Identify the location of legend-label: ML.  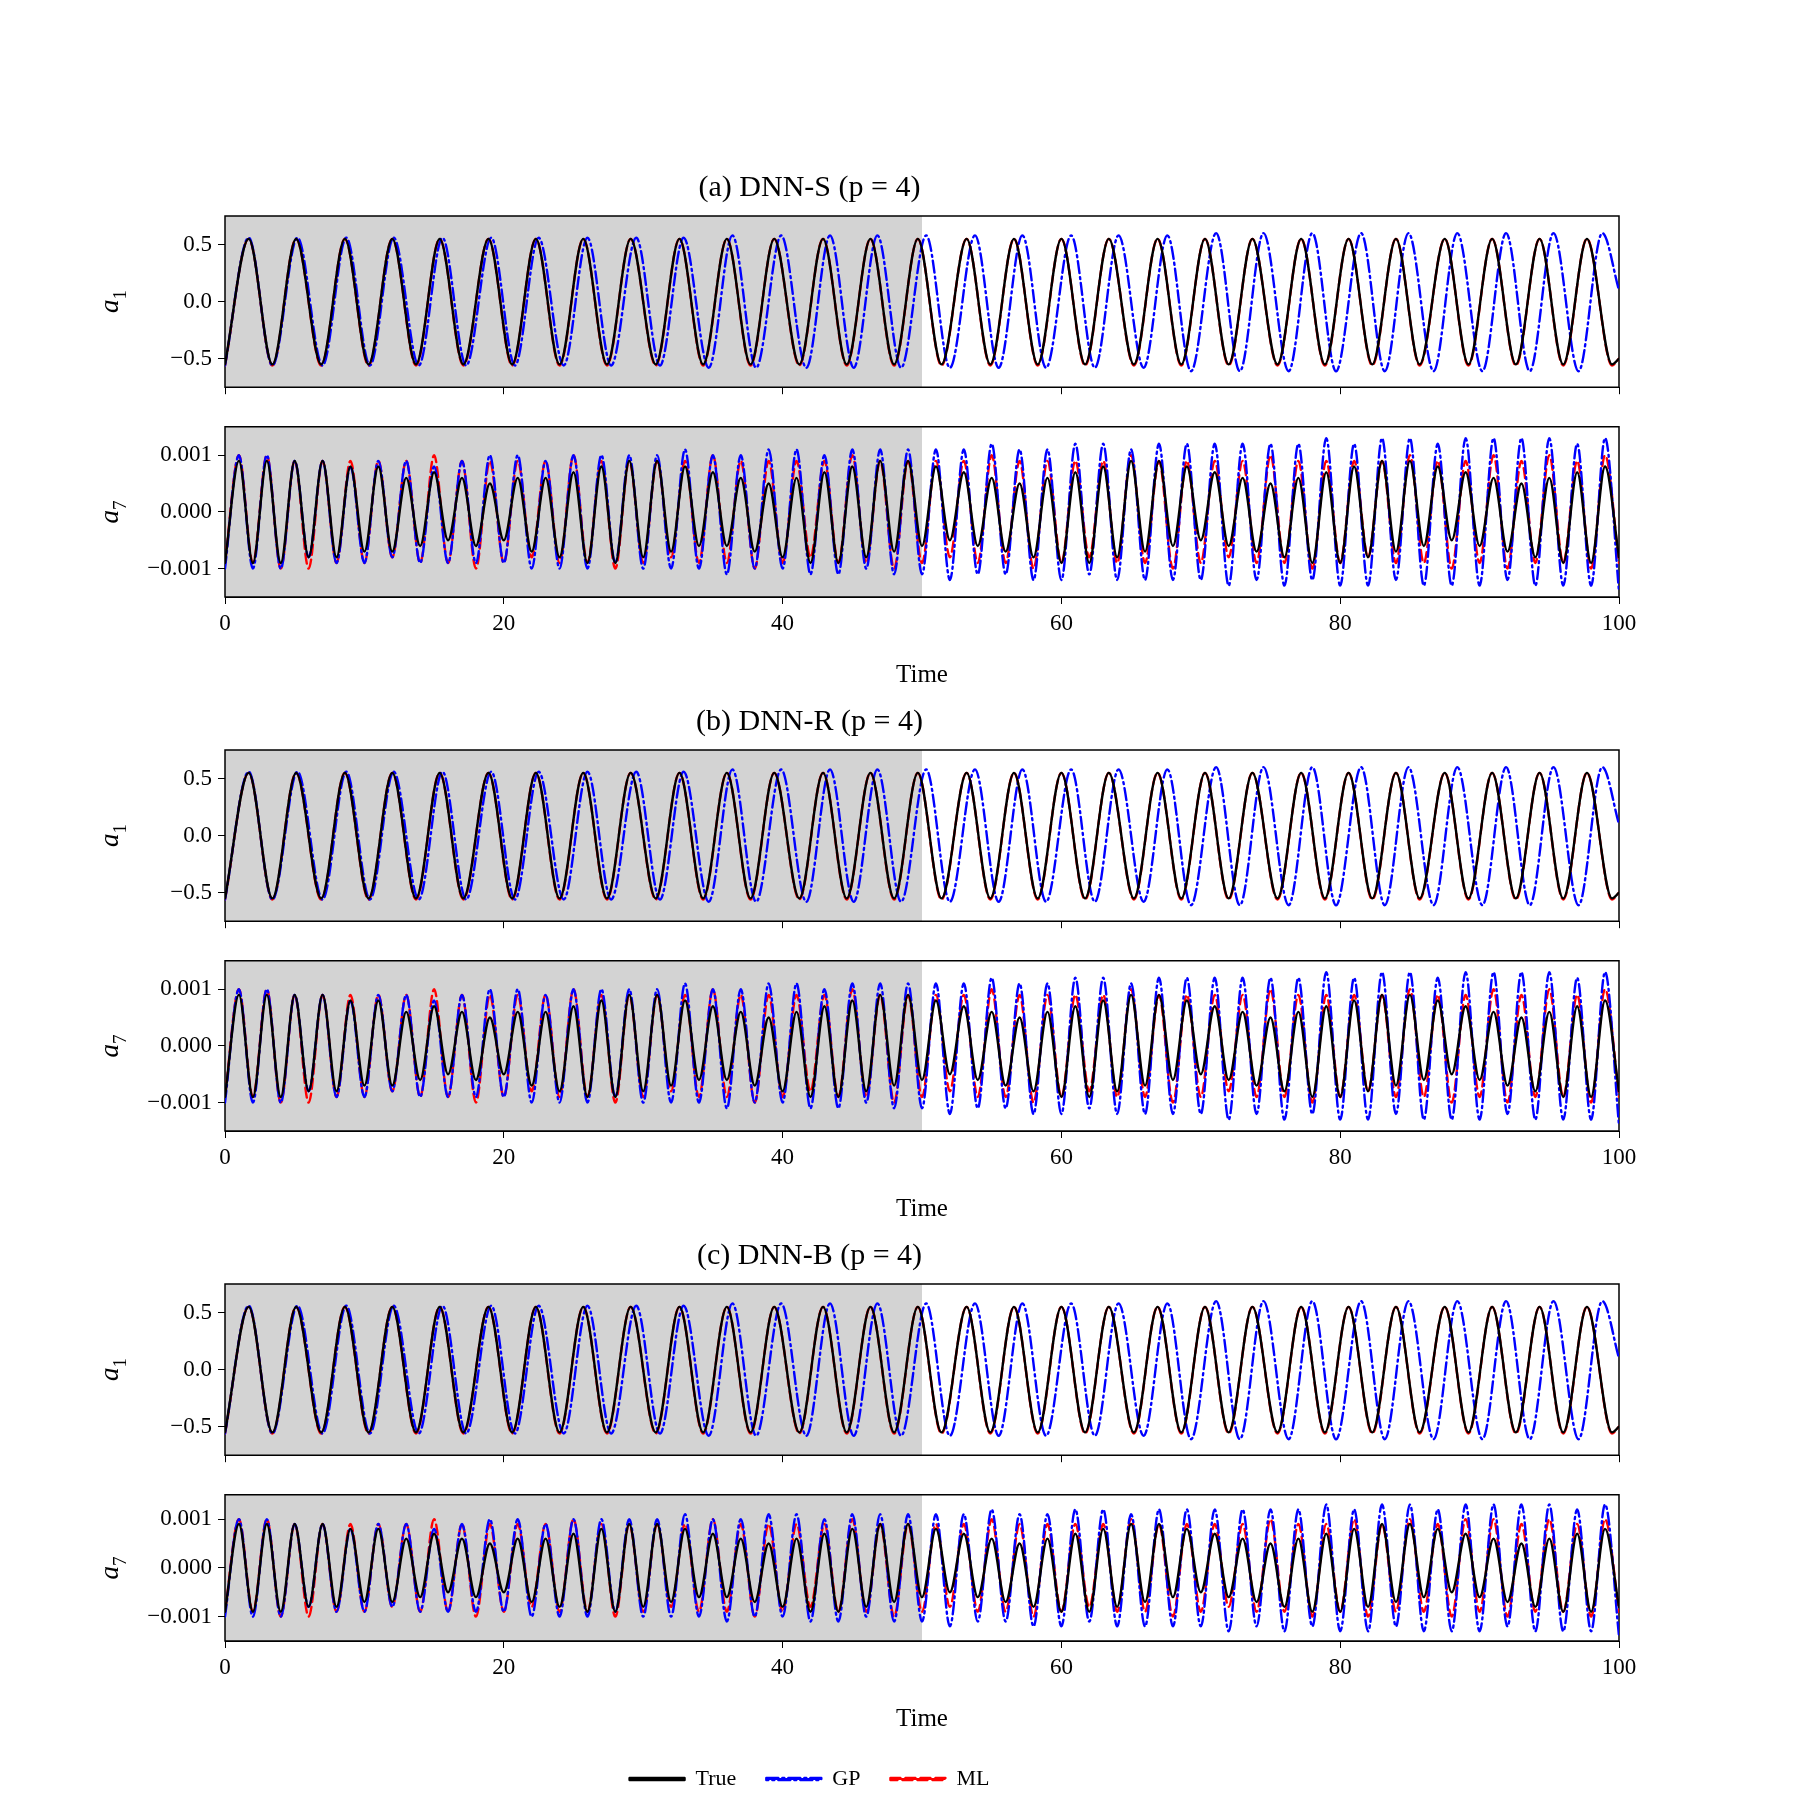
(973, 1777).